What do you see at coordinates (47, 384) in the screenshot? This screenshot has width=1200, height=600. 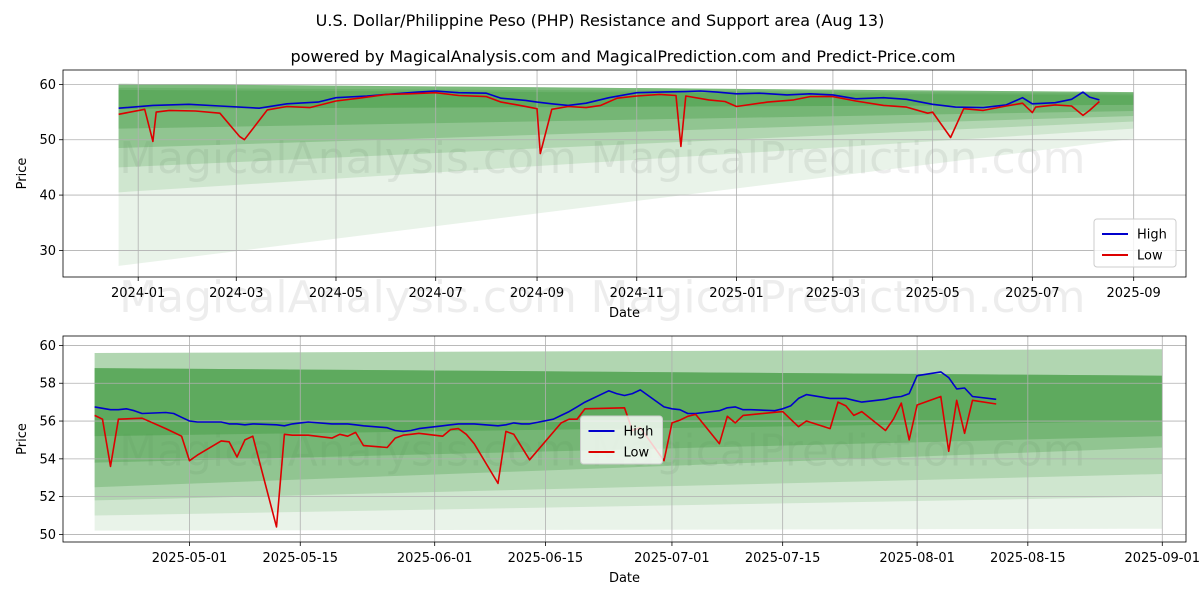 I see `y-tick-label: 58` at bounding box center [47, 384].